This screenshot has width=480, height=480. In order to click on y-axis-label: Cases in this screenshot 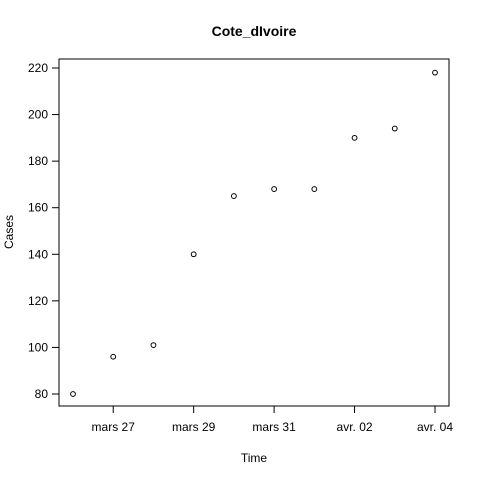, I will do `click(9, 232)`.